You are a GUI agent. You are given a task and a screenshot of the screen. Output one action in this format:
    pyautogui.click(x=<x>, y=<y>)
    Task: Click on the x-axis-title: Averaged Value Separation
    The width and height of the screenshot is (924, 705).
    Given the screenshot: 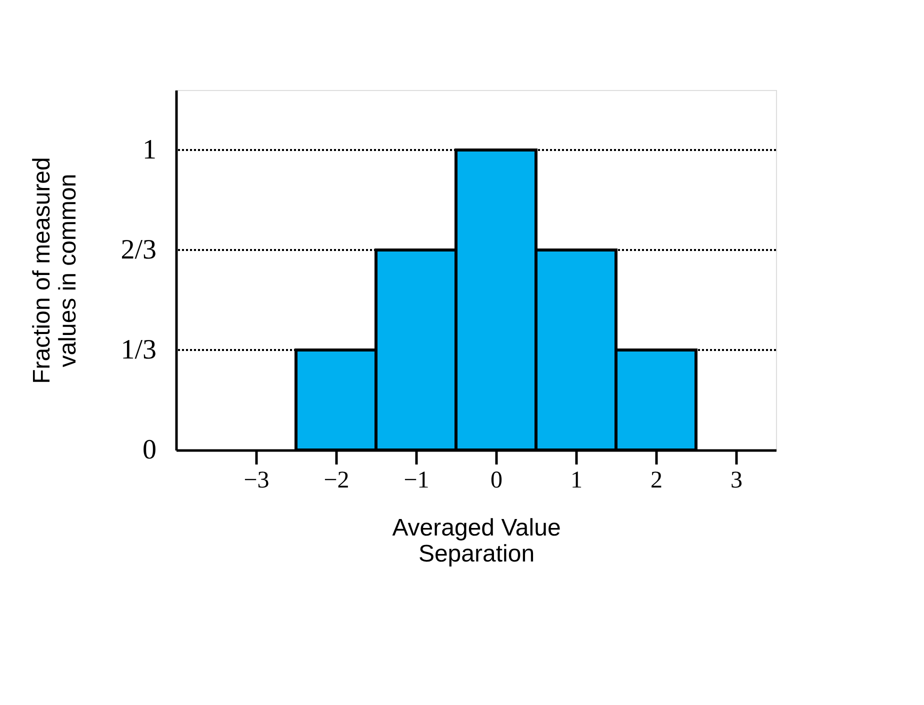 What is the action you would take?
    pyautogui.click(x=476, y=541)
    